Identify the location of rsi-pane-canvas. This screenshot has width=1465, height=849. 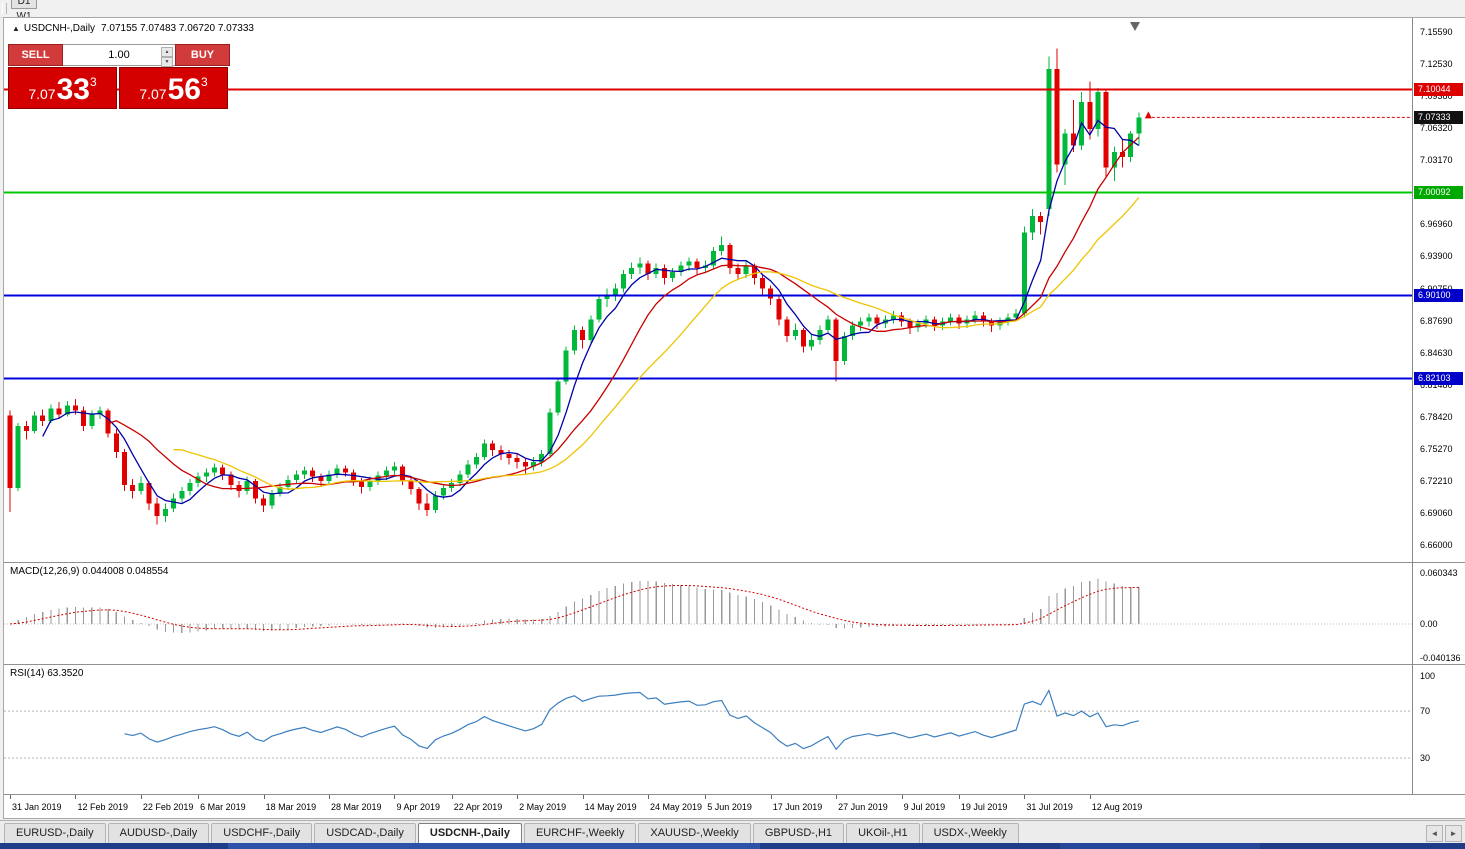
(708, 729).